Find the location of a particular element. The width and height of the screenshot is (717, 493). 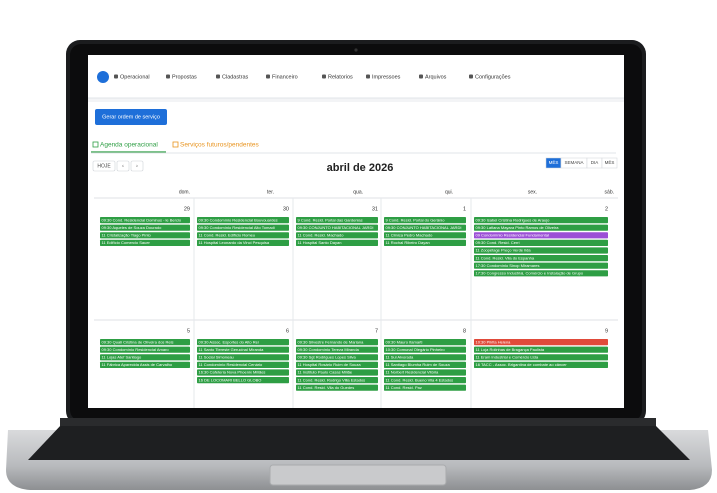

event: 11 Cond. Resid. Vila do Espanha is located at coordinates (505, 257).